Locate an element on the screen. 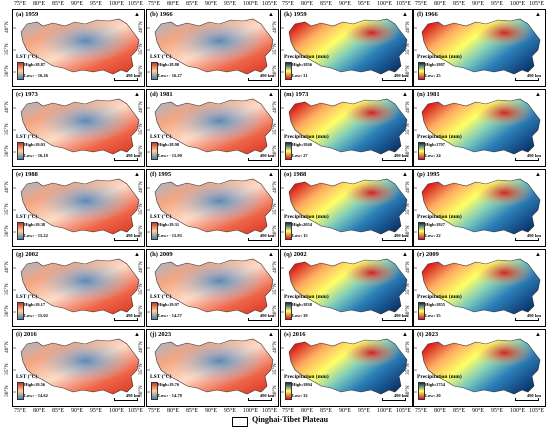 The width and height of the screenshot is (550, 430). legend-high: High:19.97 is located at coordinates (169, 304).